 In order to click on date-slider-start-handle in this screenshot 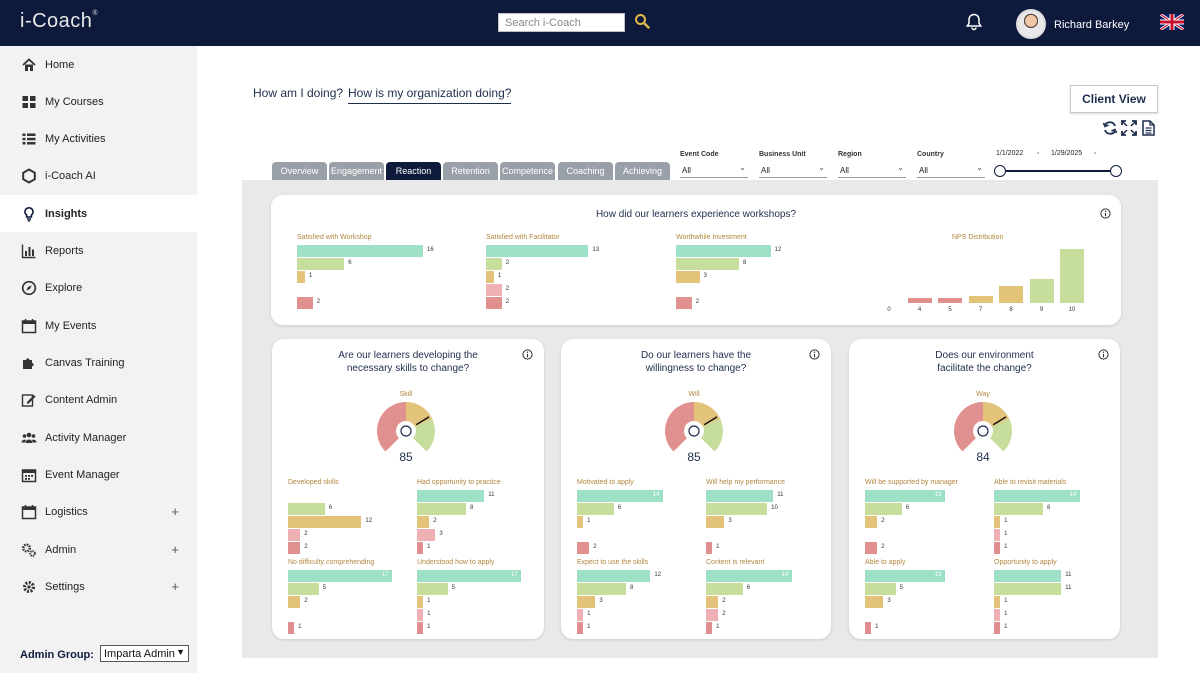, I will do `click(1000, 171)`.